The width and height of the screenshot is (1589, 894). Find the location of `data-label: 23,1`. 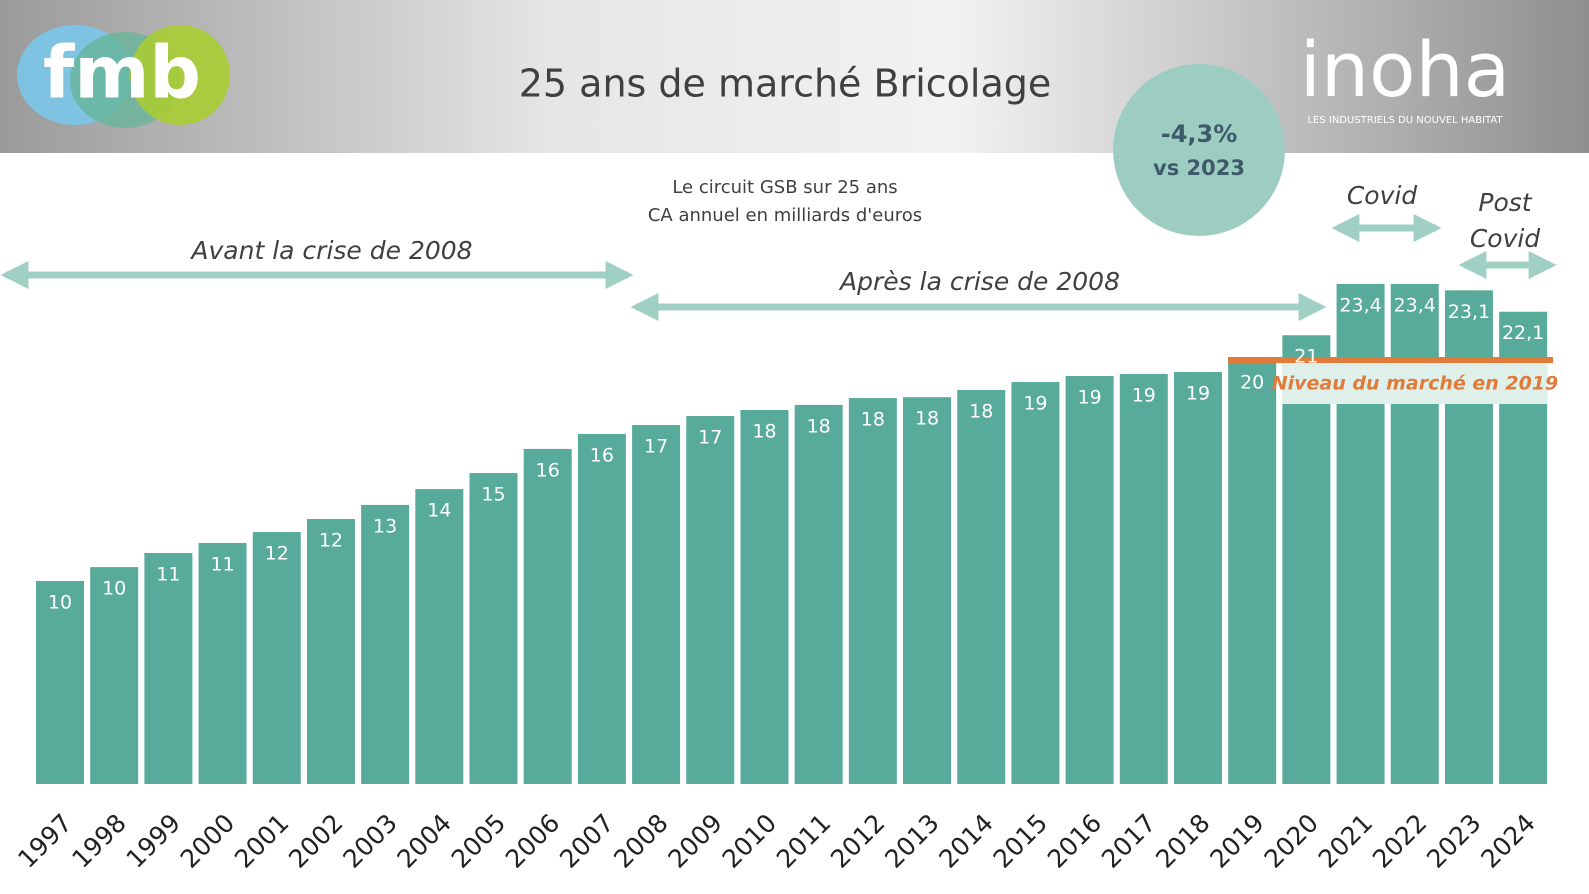

data-label: 23,1 is located at coordinates (1469, 312).